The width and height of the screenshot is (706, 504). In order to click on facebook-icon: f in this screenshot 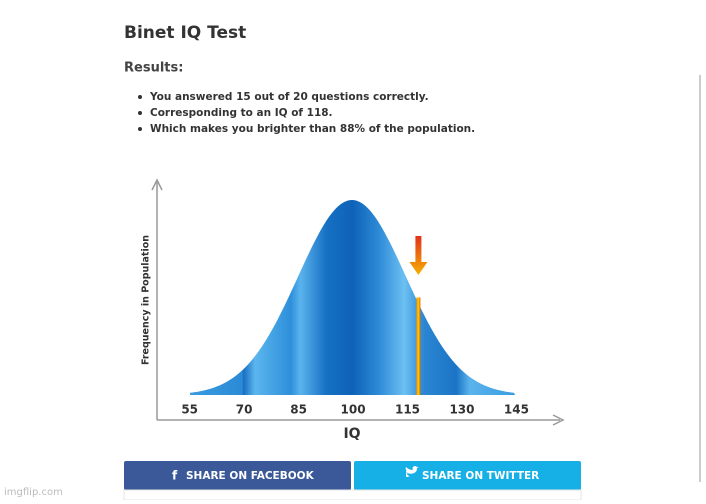, I will do `click(175, 476)`.